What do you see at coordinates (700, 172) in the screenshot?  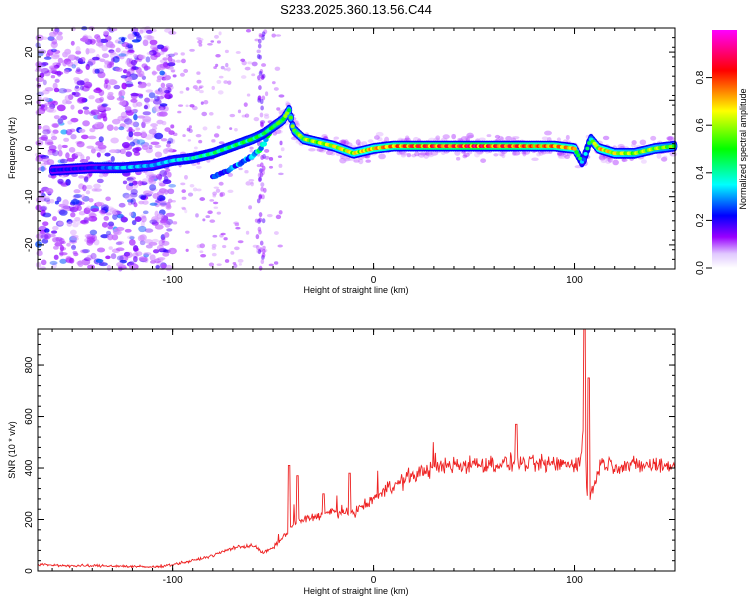 I see `colorbar-tick-label: 0.4` at bounding box center [700, 172].